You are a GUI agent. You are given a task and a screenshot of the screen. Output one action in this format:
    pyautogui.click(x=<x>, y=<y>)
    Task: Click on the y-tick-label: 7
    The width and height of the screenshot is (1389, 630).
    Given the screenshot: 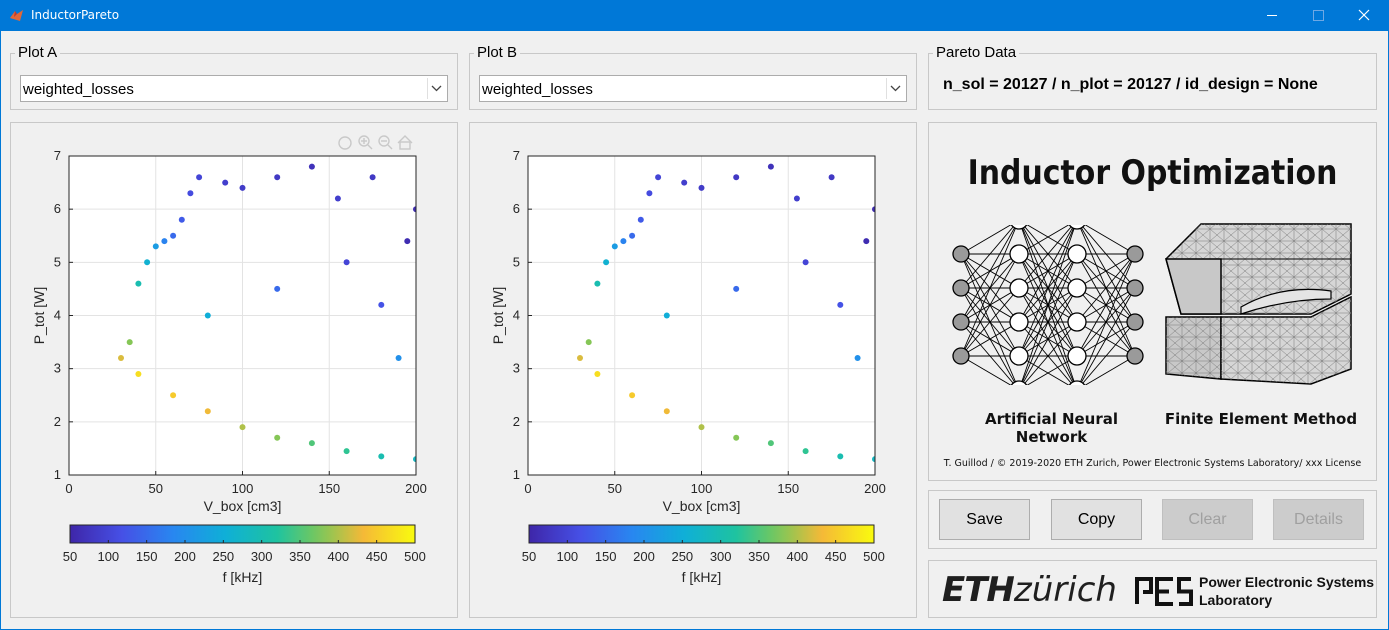 What is the action you would take?
    pyautogui.click(x=57, y=155)
    